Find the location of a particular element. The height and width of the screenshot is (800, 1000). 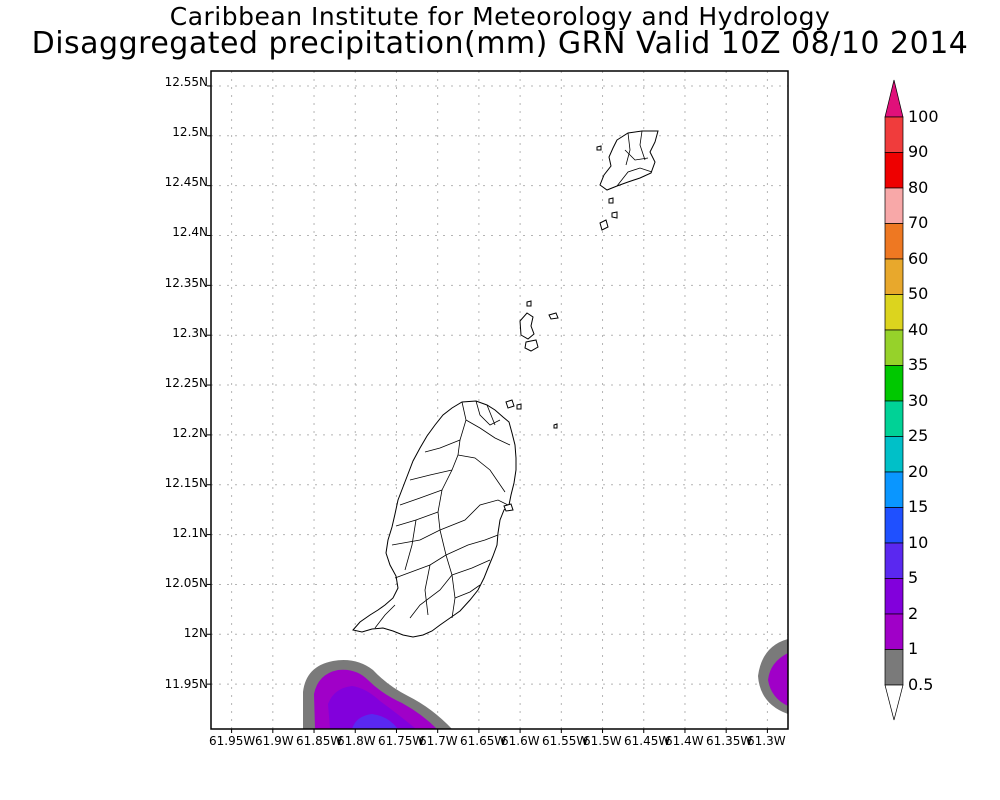

colorbar-label: 25 is located at coordinates (918, 435).